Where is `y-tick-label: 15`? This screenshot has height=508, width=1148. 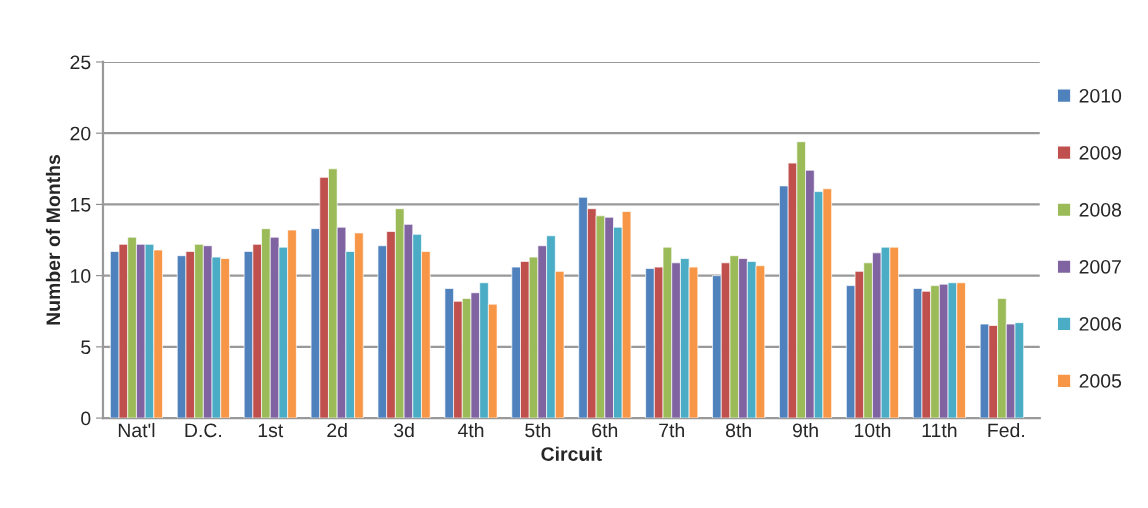
y-tick-label: 15 is located at coordinates (81, 205).